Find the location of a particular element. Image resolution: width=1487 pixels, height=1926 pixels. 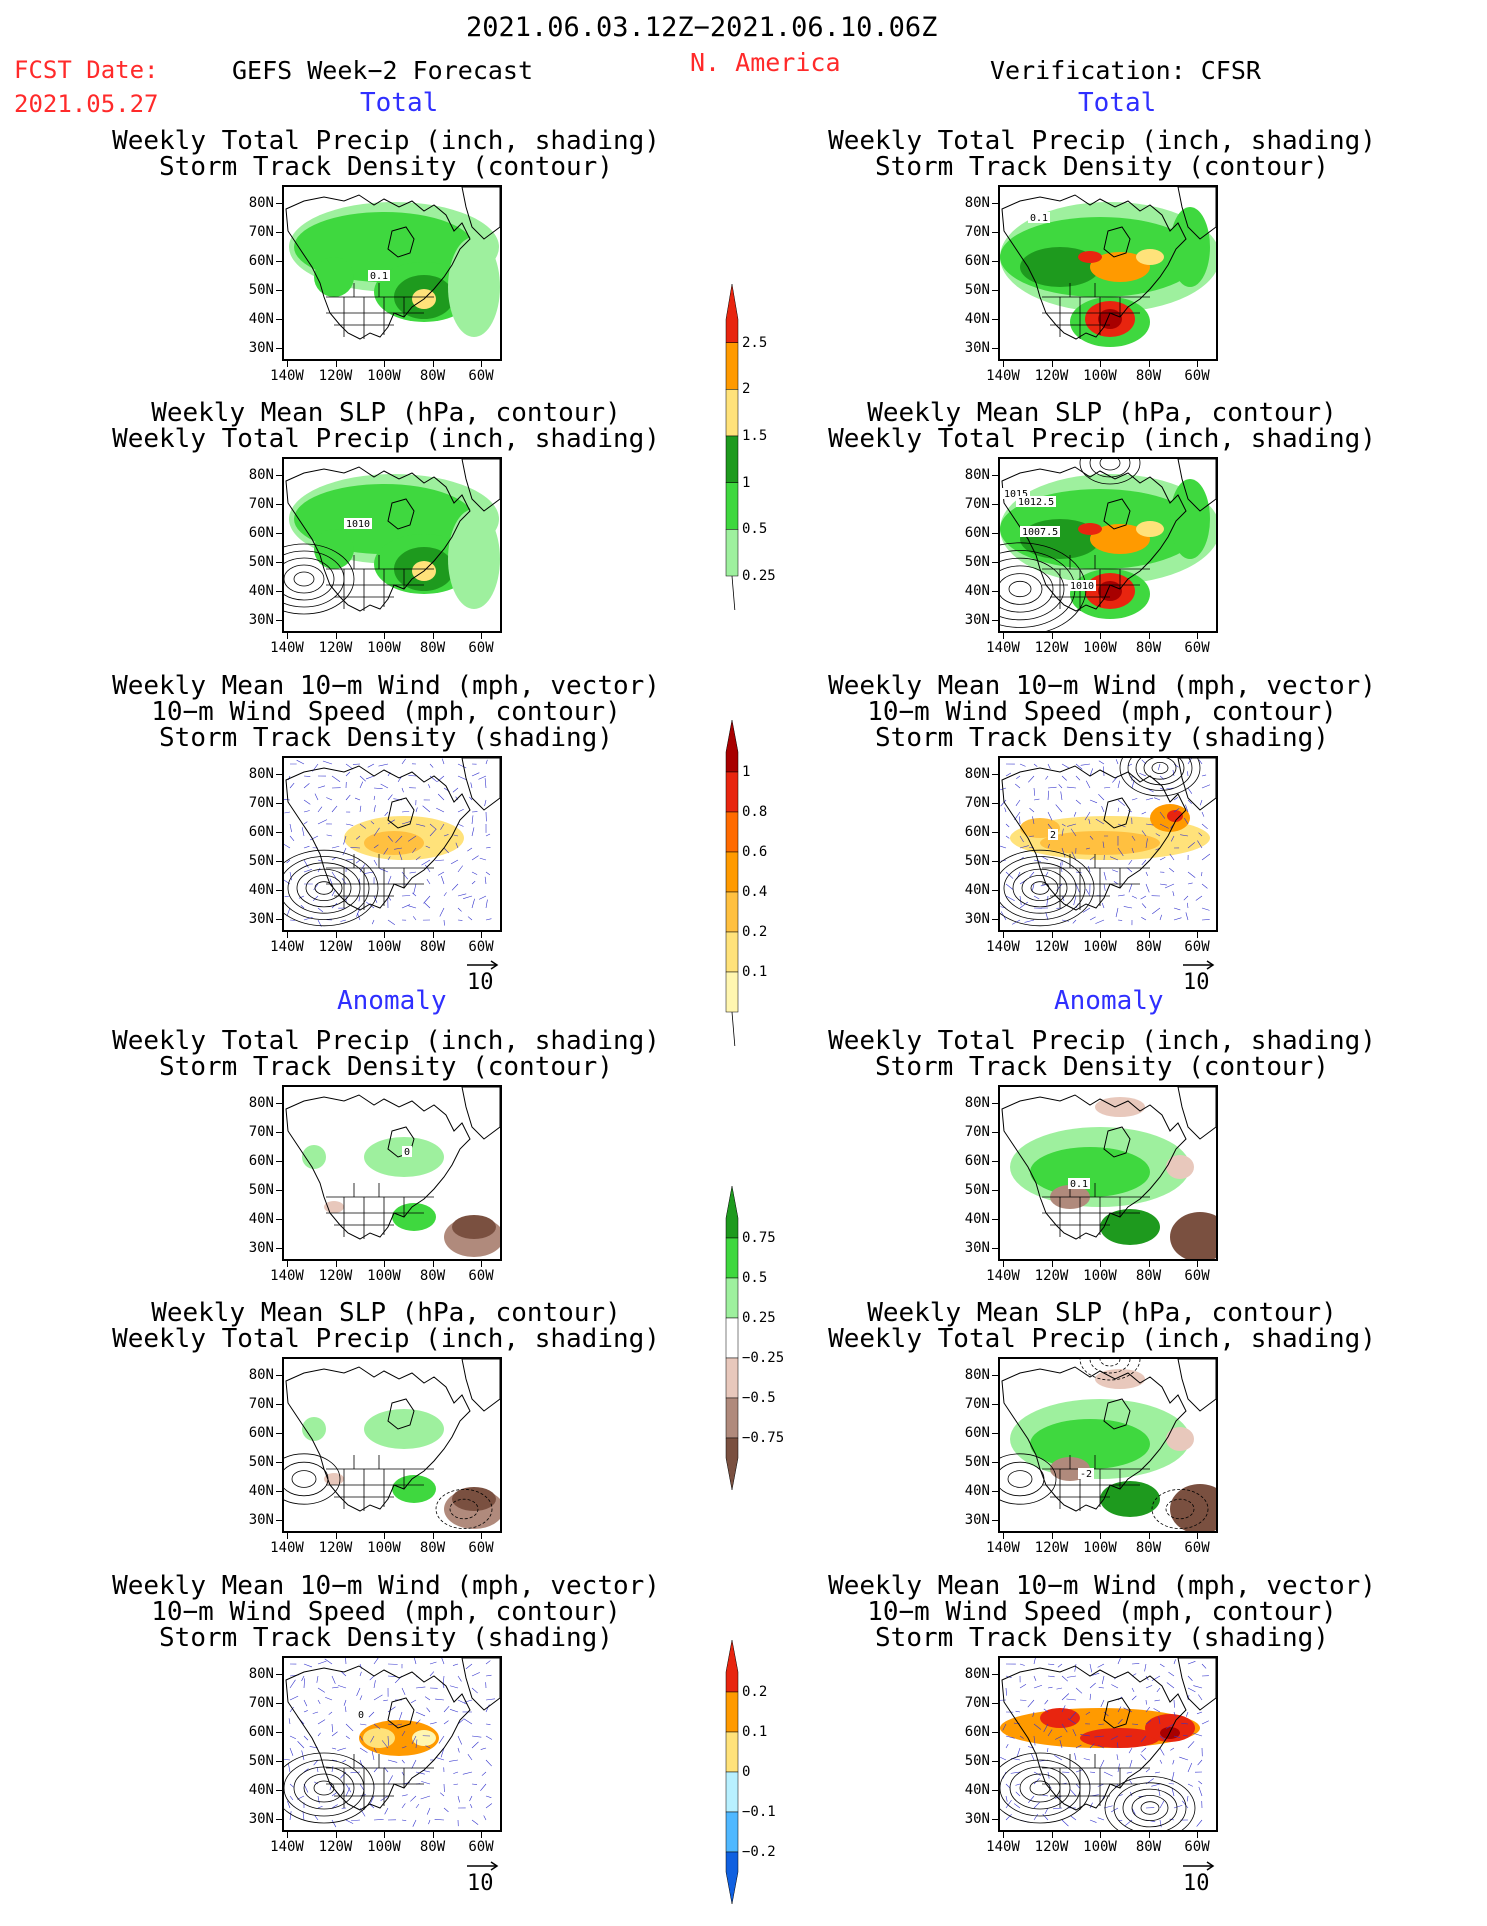

vector-ref-fcst-anom: 10 is located at coordinates (480, 1883).